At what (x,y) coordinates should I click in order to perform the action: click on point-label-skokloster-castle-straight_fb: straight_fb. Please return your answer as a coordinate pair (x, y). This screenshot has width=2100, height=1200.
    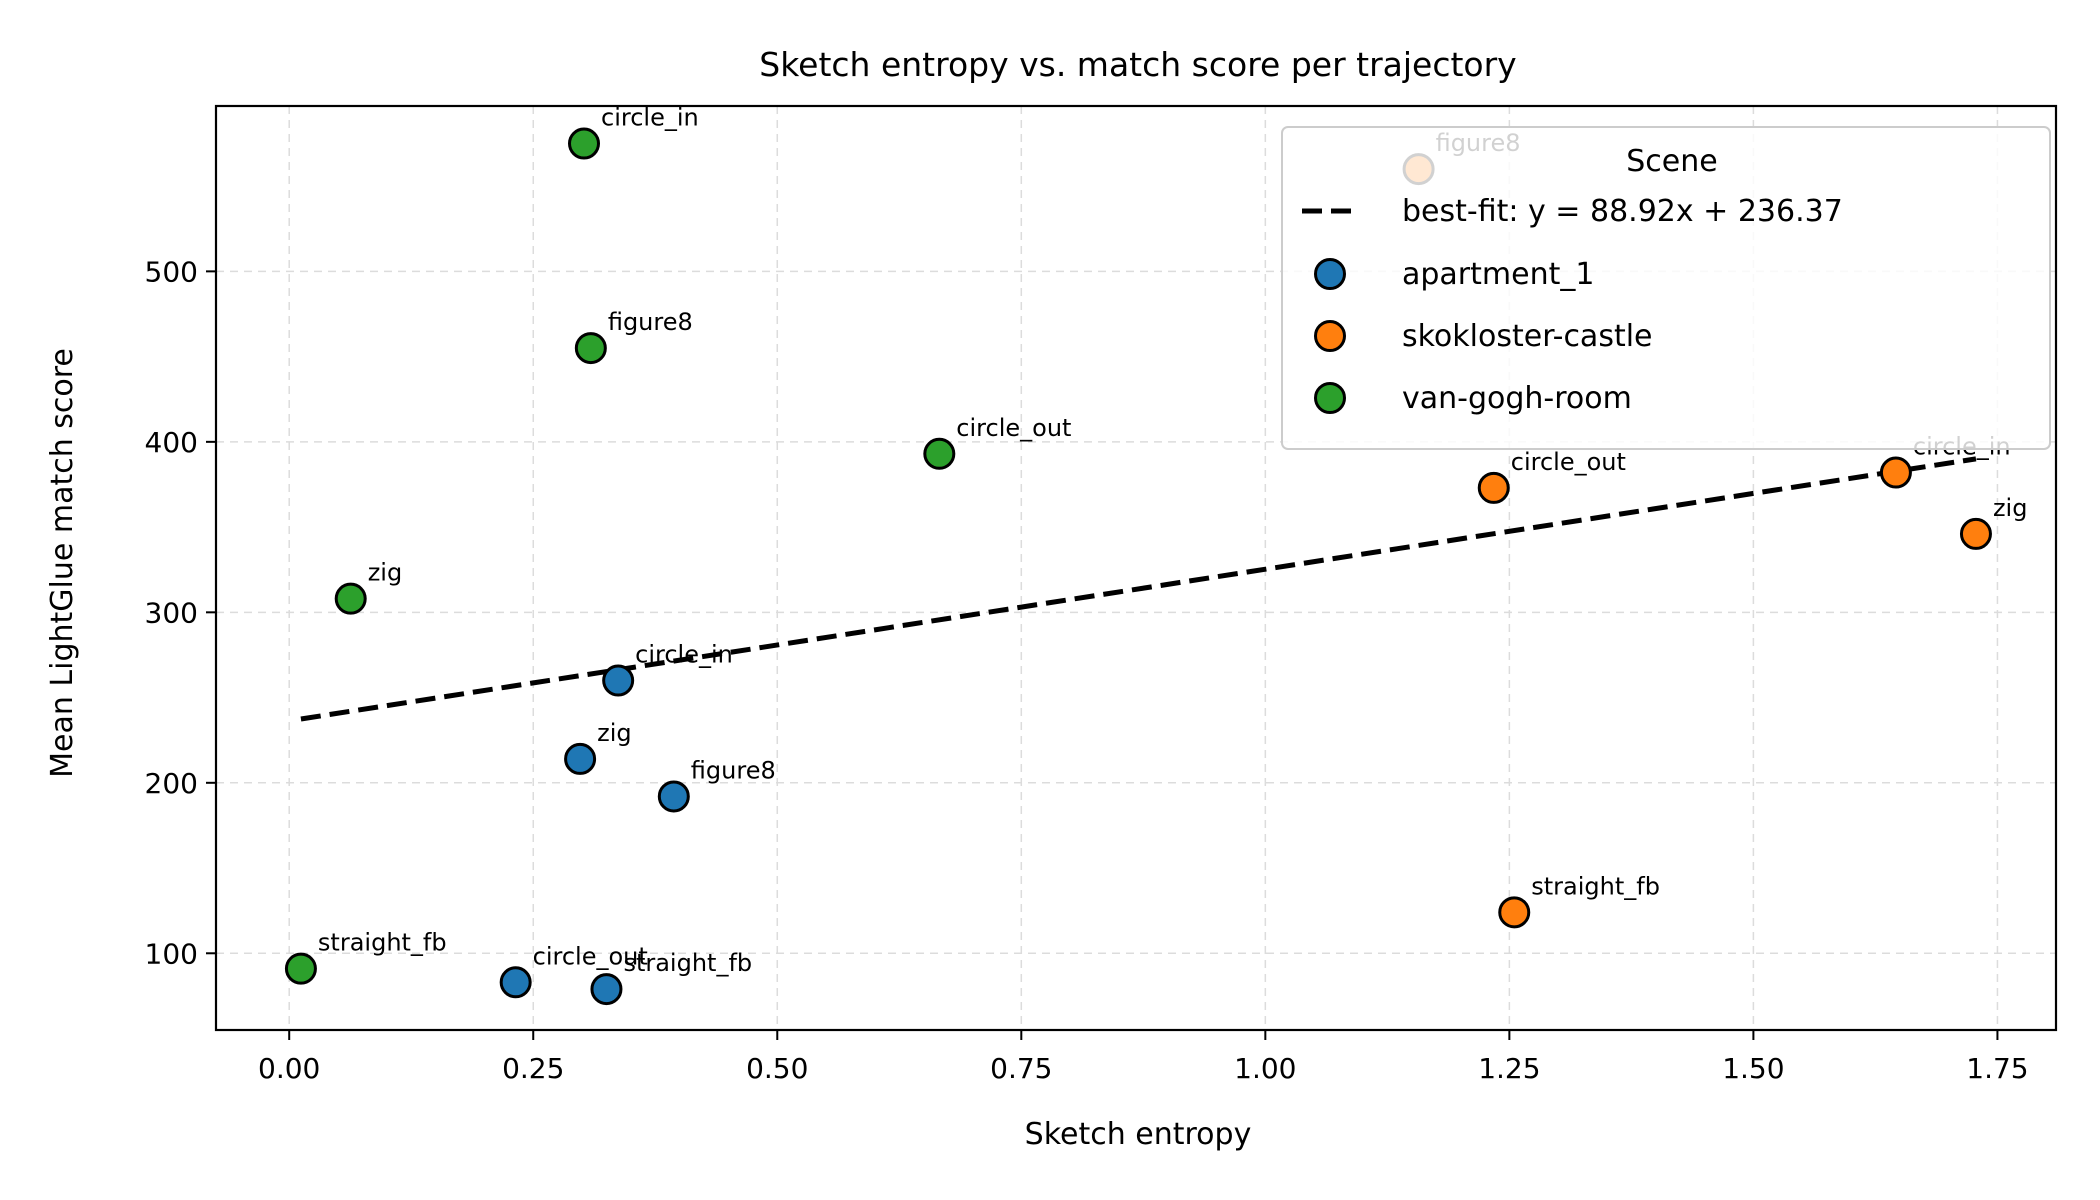
    Looking at the image, I should click on (1595, 886).